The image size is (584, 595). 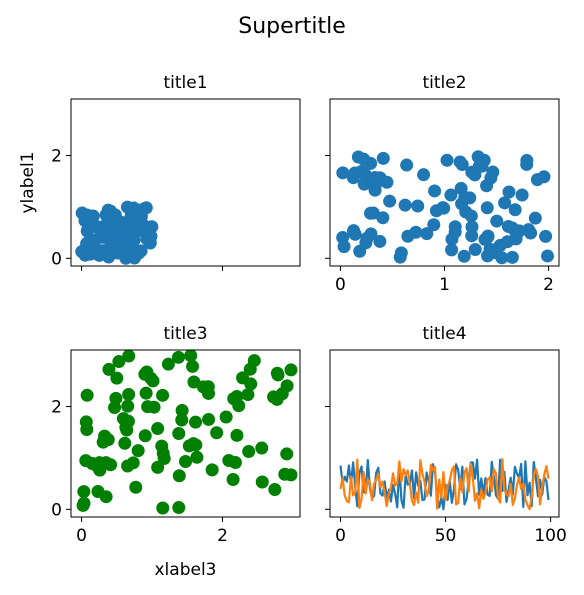 I want to click on y-tick-label: 2, so click(x=56, y=157).